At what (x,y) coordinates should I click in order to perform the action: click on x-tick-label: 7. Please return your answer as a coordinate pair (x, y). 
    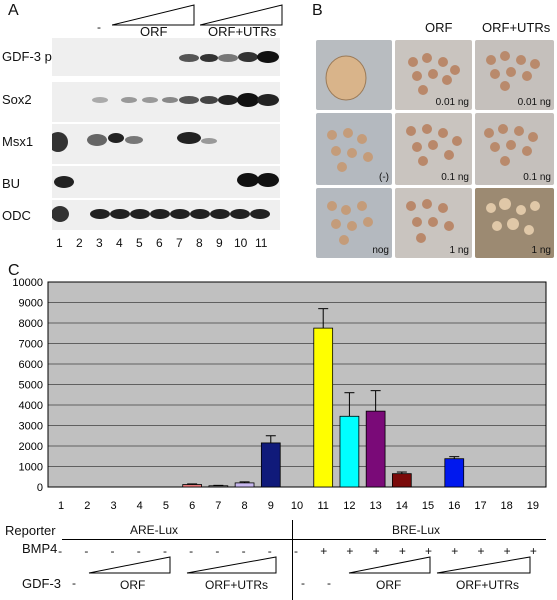
    Looking at the image, I should click on (218, 506).